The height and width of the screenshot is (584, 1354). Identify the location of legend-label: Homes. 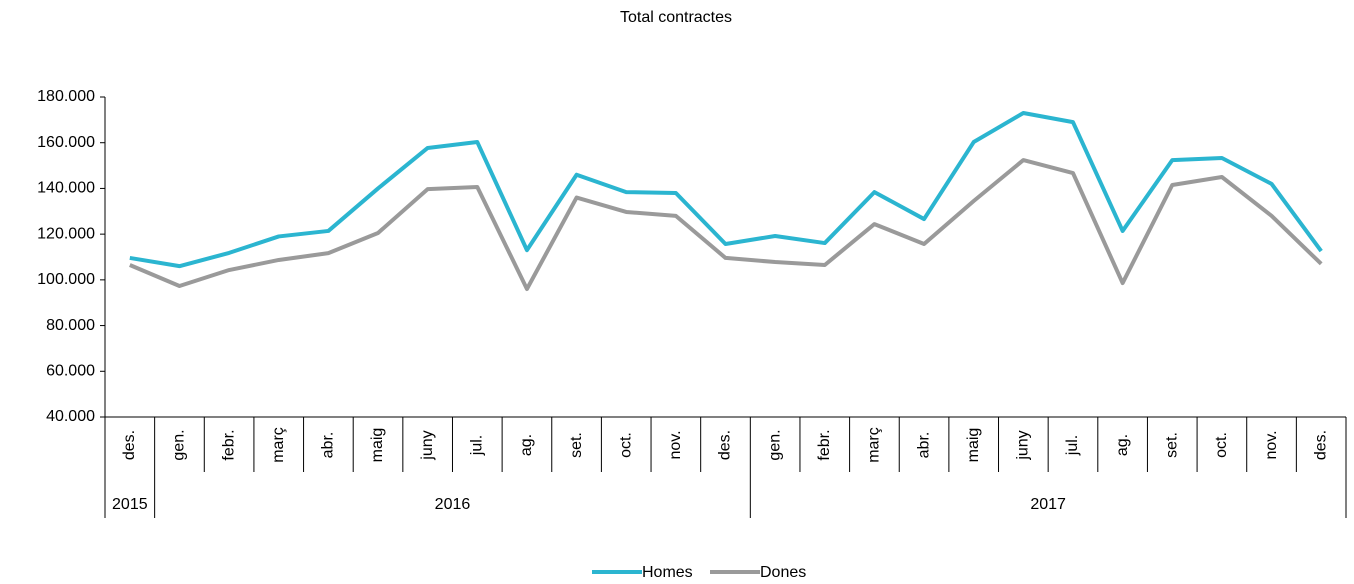
(667, 572).